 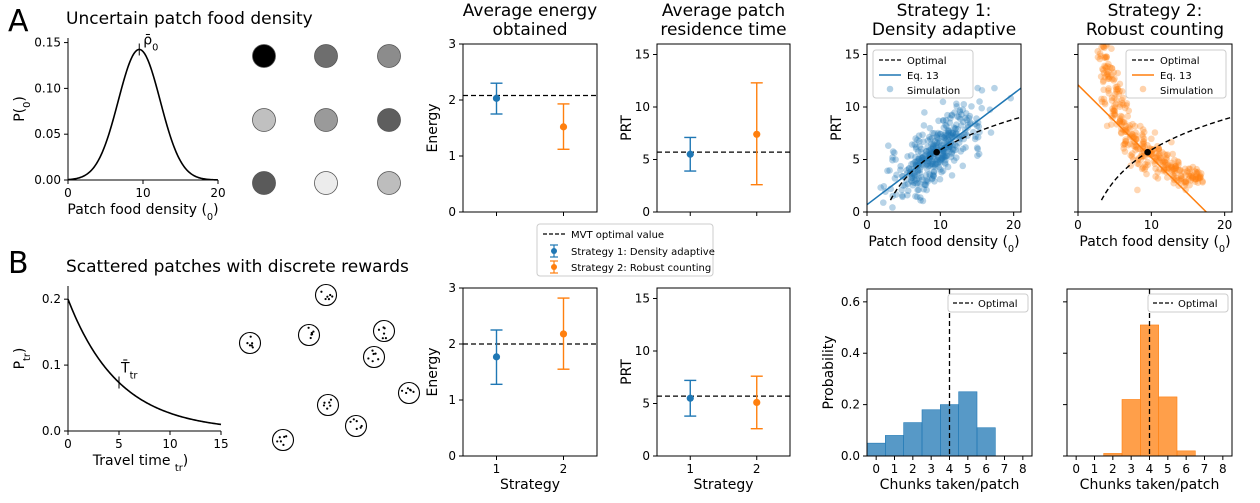 I want to click on s2_scatter-xtick-label: 10, so click(x=1151, y=225).